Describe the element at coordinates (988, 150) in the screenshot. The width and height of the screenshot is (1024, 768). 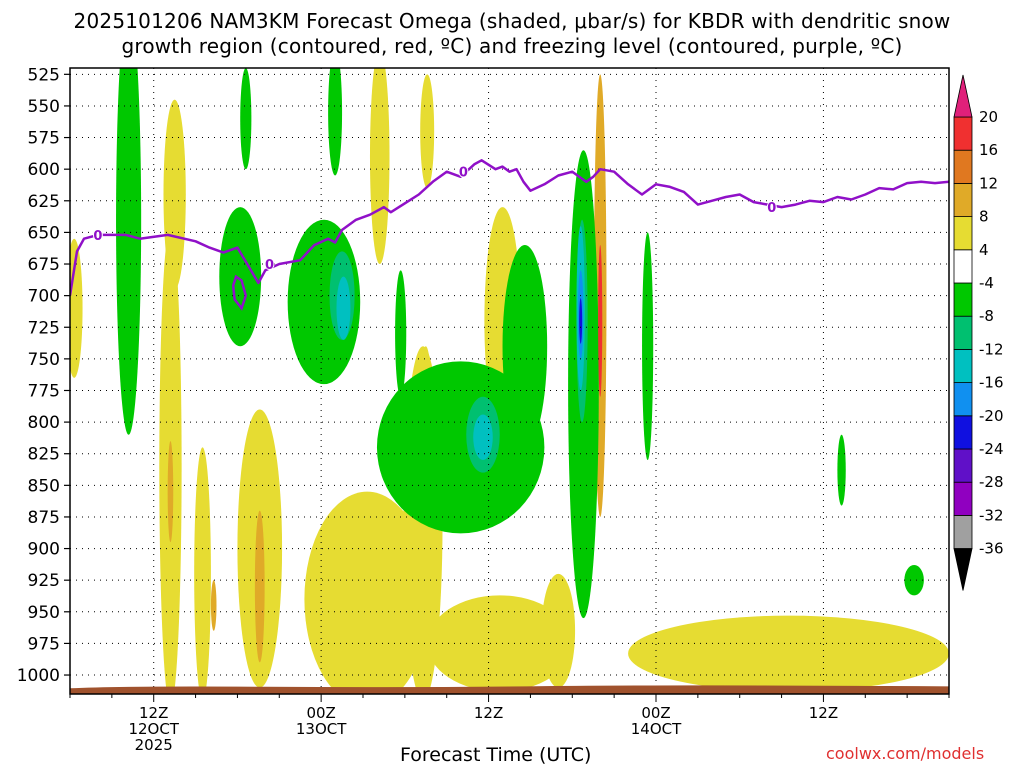
I see `colorbar-label-1: 16` at that location.